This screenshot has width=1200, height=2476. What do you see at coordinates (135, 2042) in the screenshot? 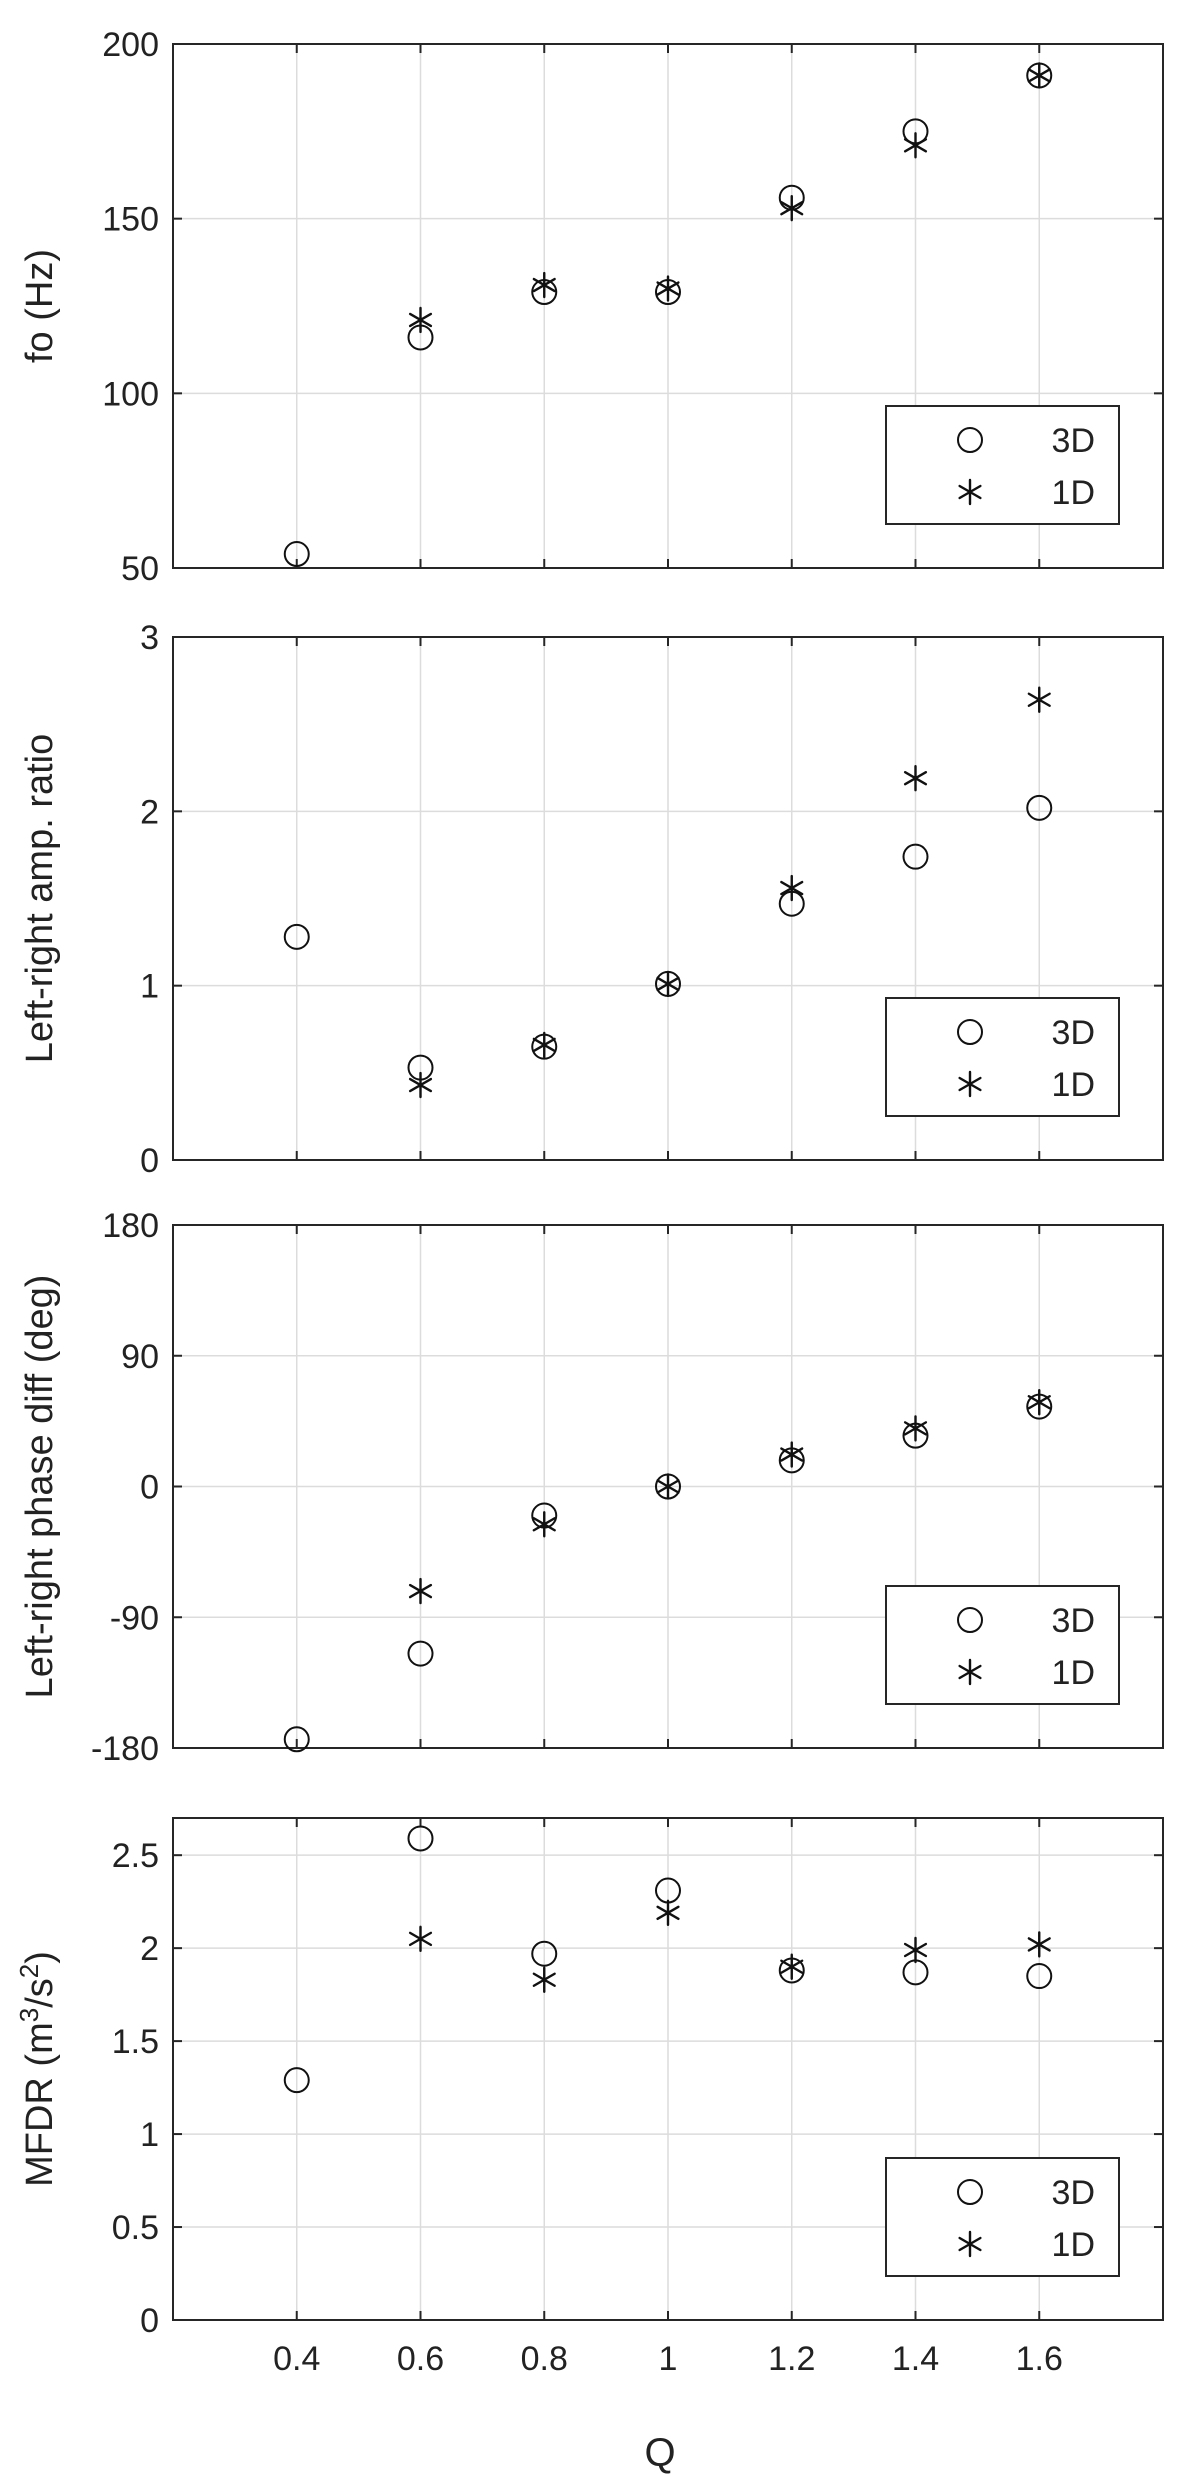
I see `y-tick-label: 1.5` at bounding box center [135, 2042].